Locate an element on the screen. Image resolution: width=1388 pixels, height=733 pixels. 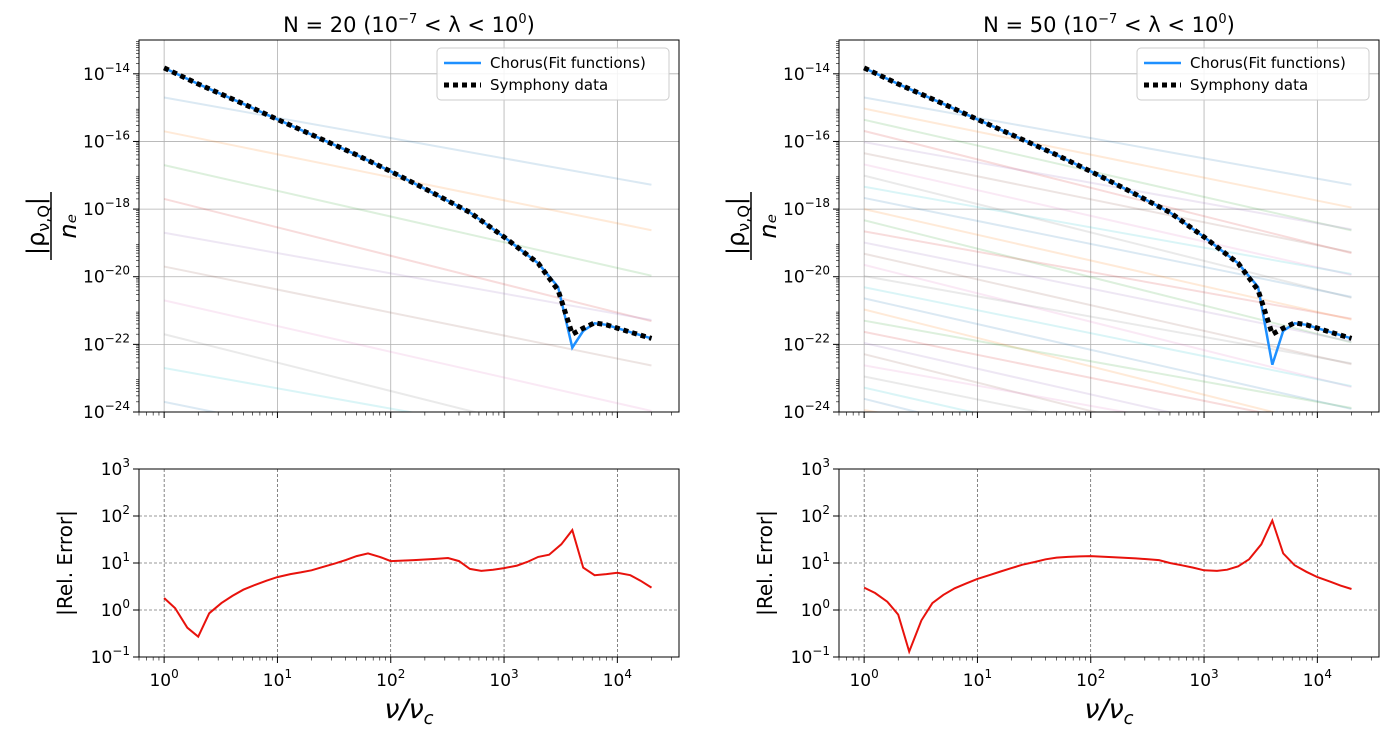
x-axis-label-right: ν/νc is located at coordinates (1108, 711).